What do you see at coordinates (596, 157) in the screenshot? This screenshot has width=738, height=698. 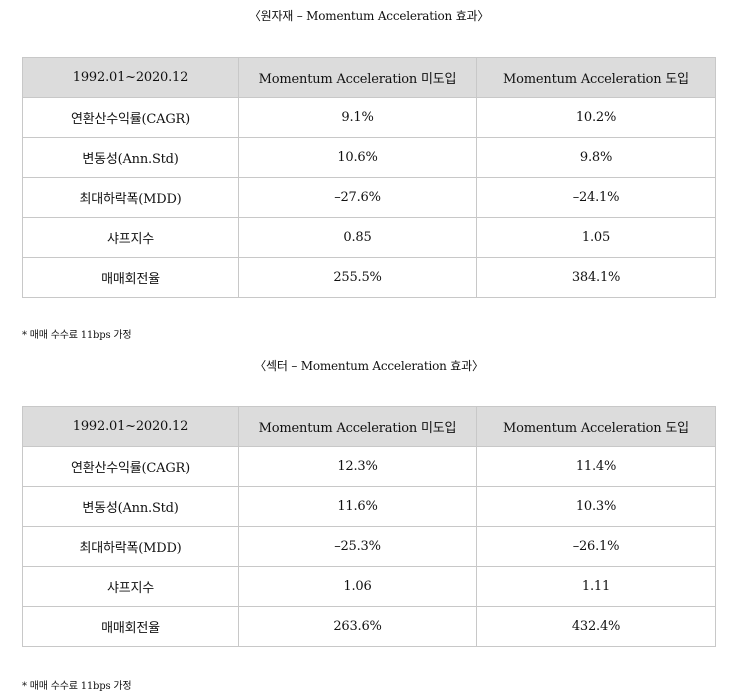 I see `value-with: 9.8%` at bounding box center [596, 157].